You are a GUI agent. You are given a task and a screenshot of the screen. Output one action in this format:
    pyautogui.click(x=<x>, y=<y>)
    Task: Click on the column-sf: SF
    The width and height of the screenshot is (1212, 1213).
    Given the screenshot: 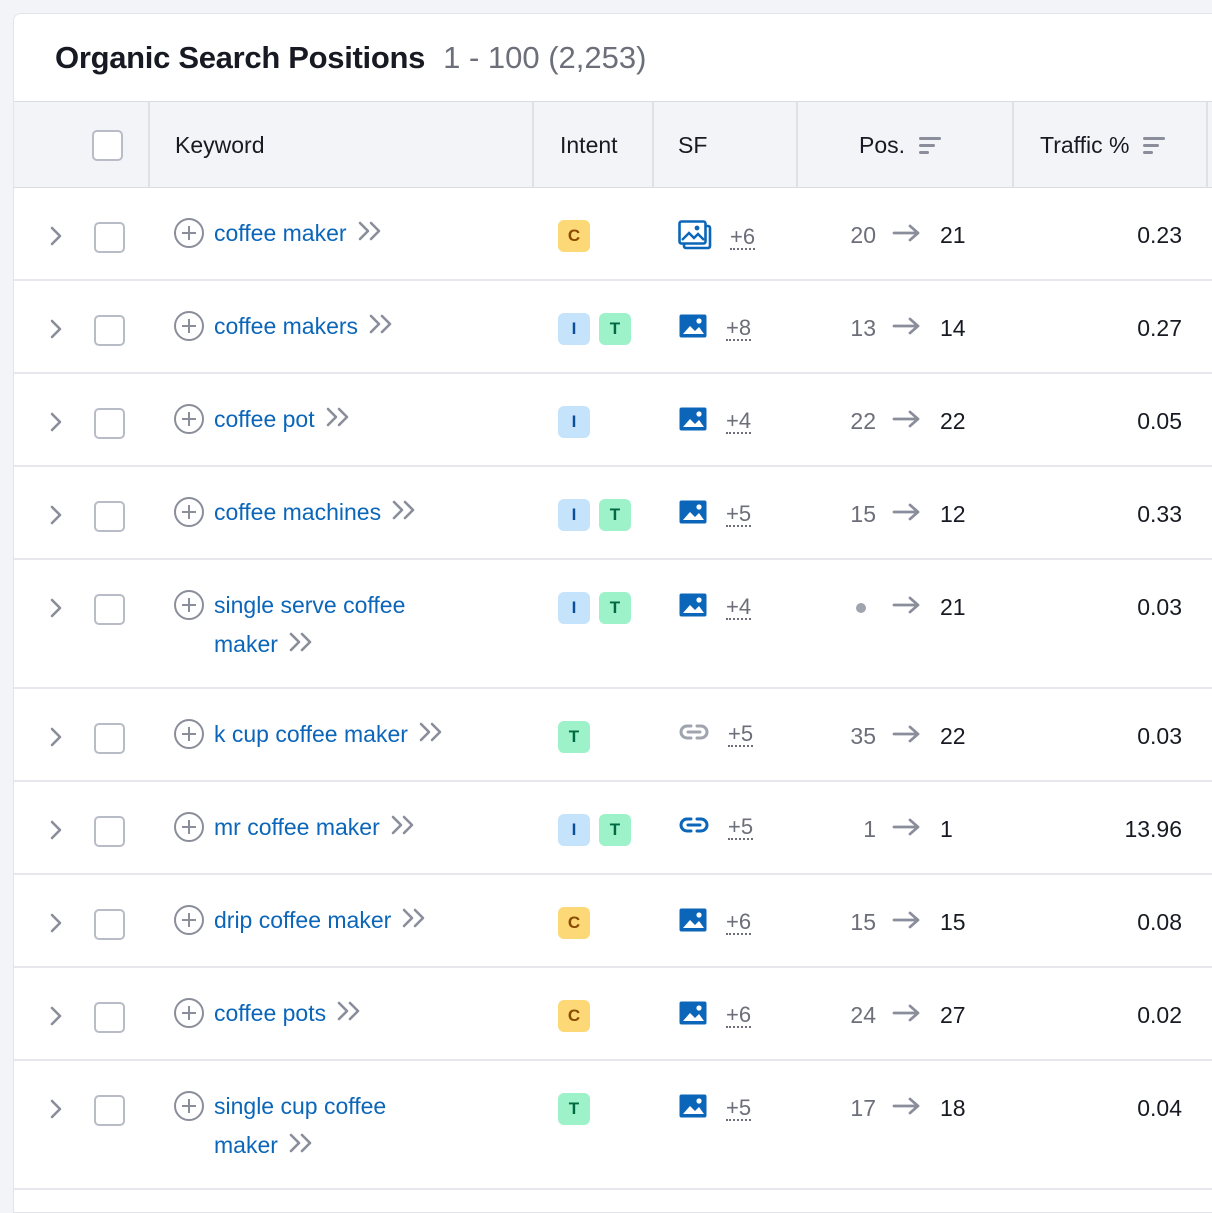 What is the action you would take?
    pyautogui.click(x=692, y=145)
    